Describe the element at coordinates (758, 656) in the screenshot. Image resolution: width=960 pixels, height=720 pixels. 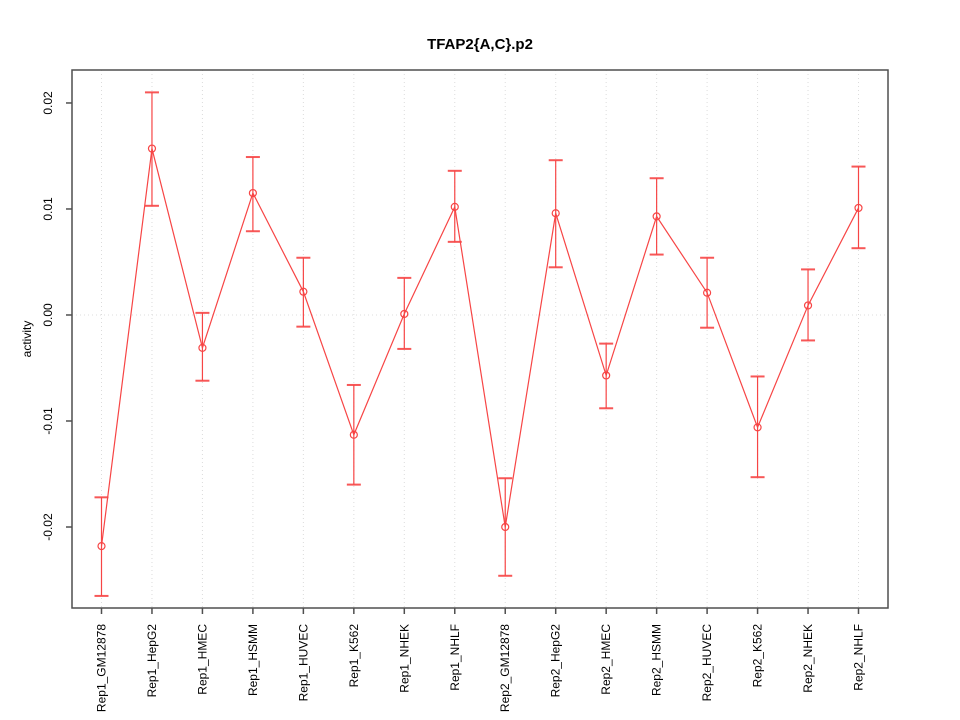
I see `x-tick-label: Rep2_K562` at that location.